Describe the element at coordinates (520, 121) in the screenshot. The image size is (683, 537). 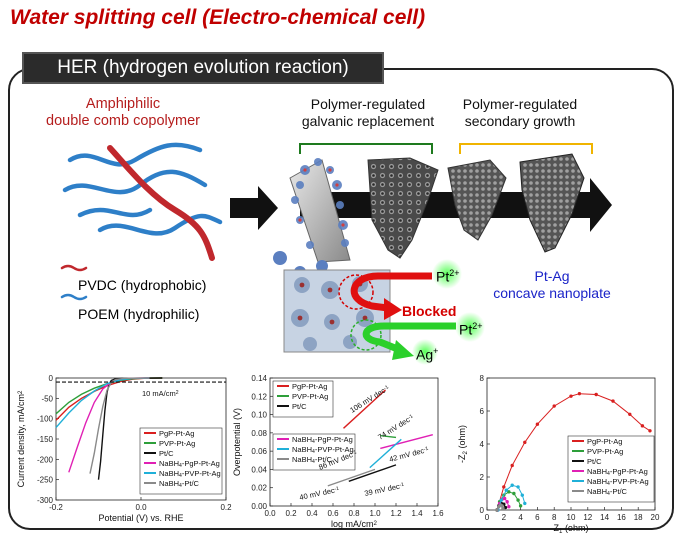
I see `step2-label-line2: secondary growth` at that location.